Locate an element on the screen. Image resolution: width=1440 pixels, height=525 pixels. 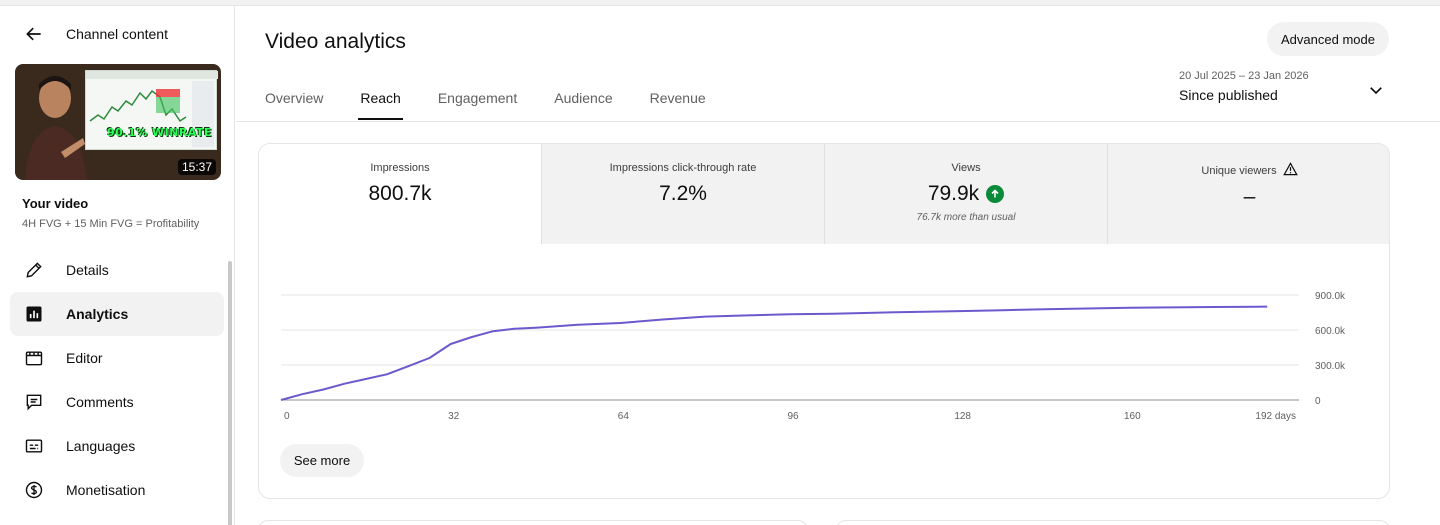
series-line is located at coordinates (774, 353).